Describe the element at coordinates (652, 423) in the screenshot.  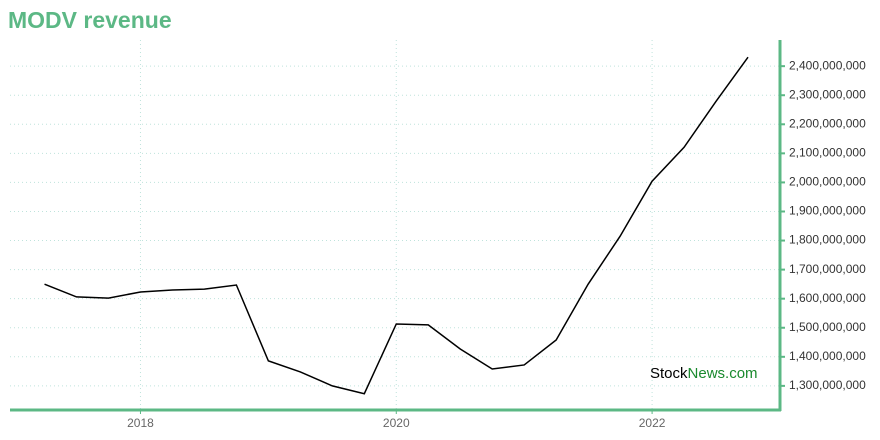
I see `x-tick-label: 2022` at that location.